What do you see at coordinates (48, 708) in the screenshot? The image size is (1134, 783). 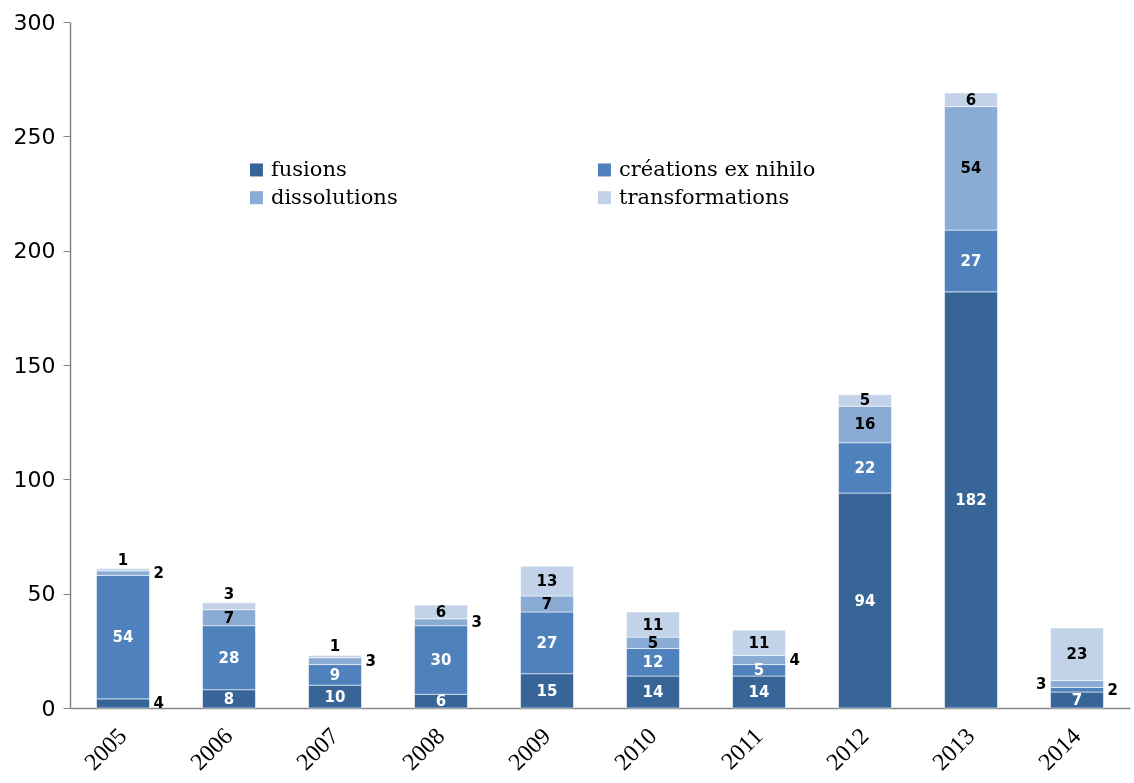 I see `y-tick-label: 0` at bounding box center [48, 708].